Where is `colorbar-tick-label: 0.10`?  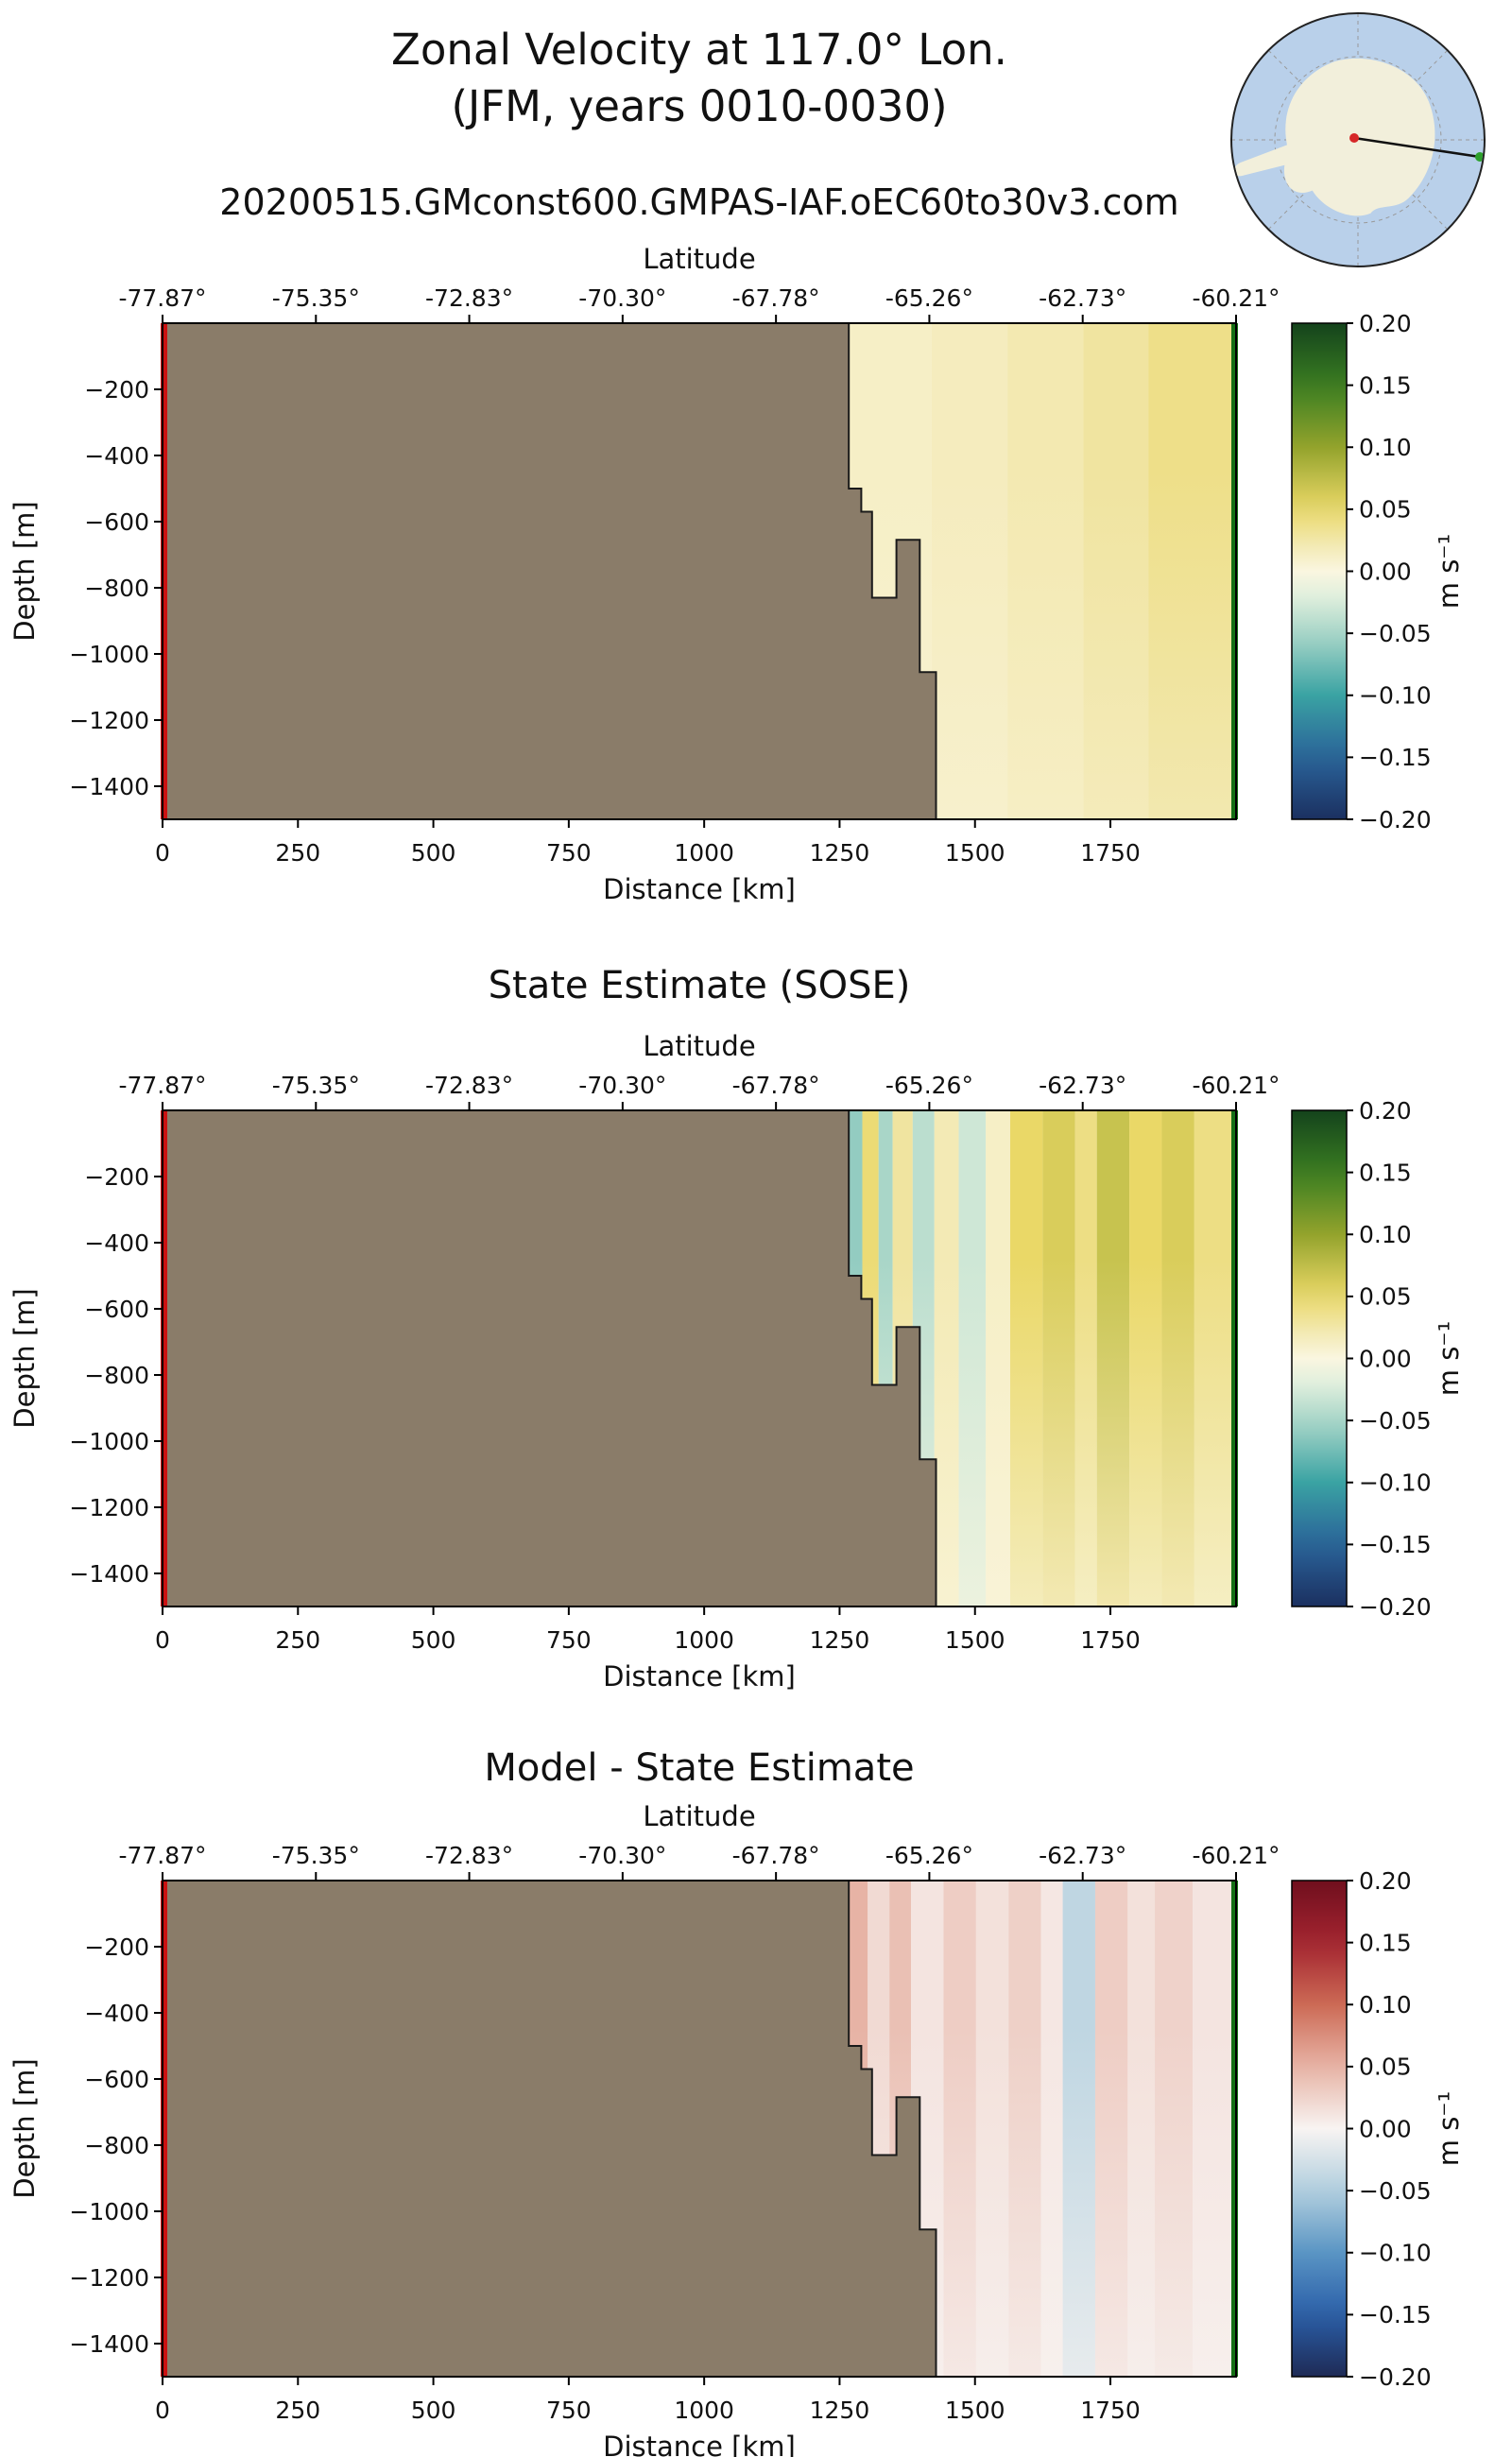 colorbar-tick-label: 0.10 is located at coordinates (1385, 2005).